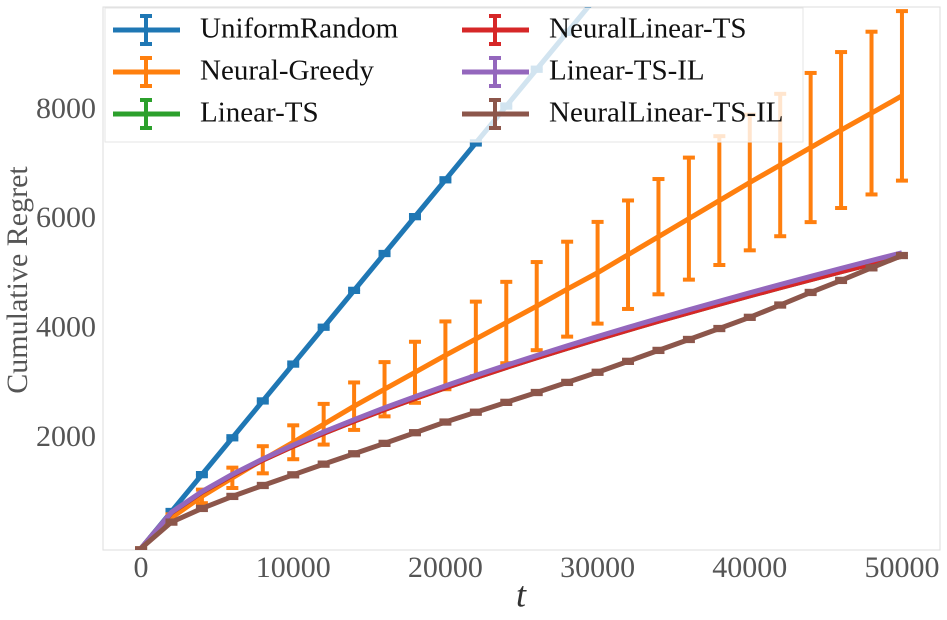  I want to click on legend-item: UniformRandom, so click(256, 29).